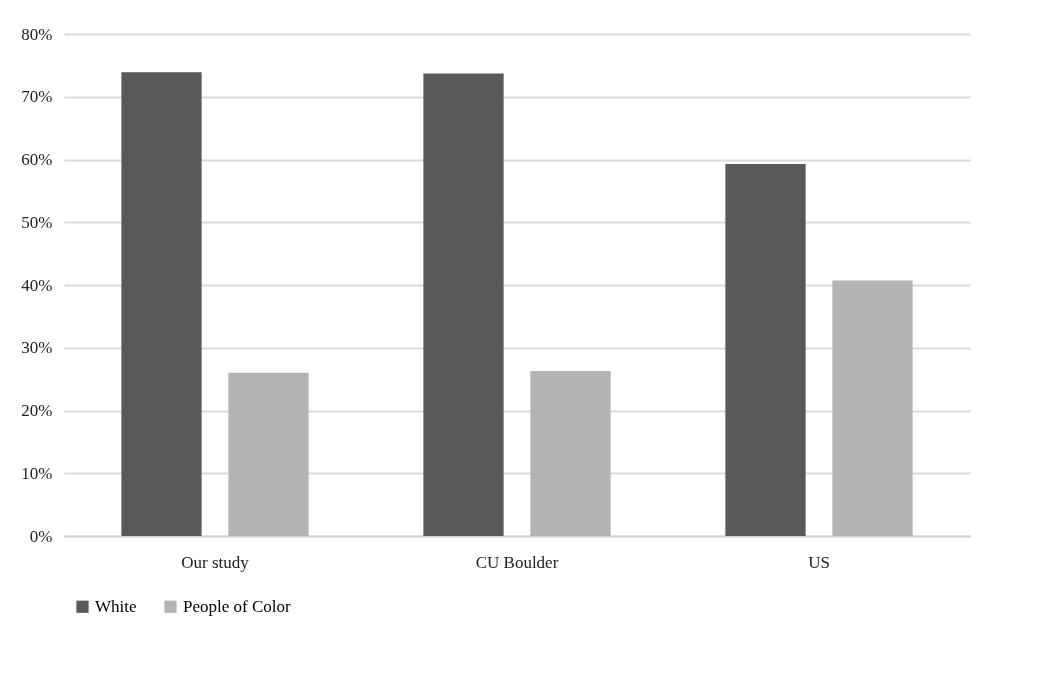  Describe the element at coordinates (37, 348) in the screenshot. I see `y-tick-label: 30%` at that location.